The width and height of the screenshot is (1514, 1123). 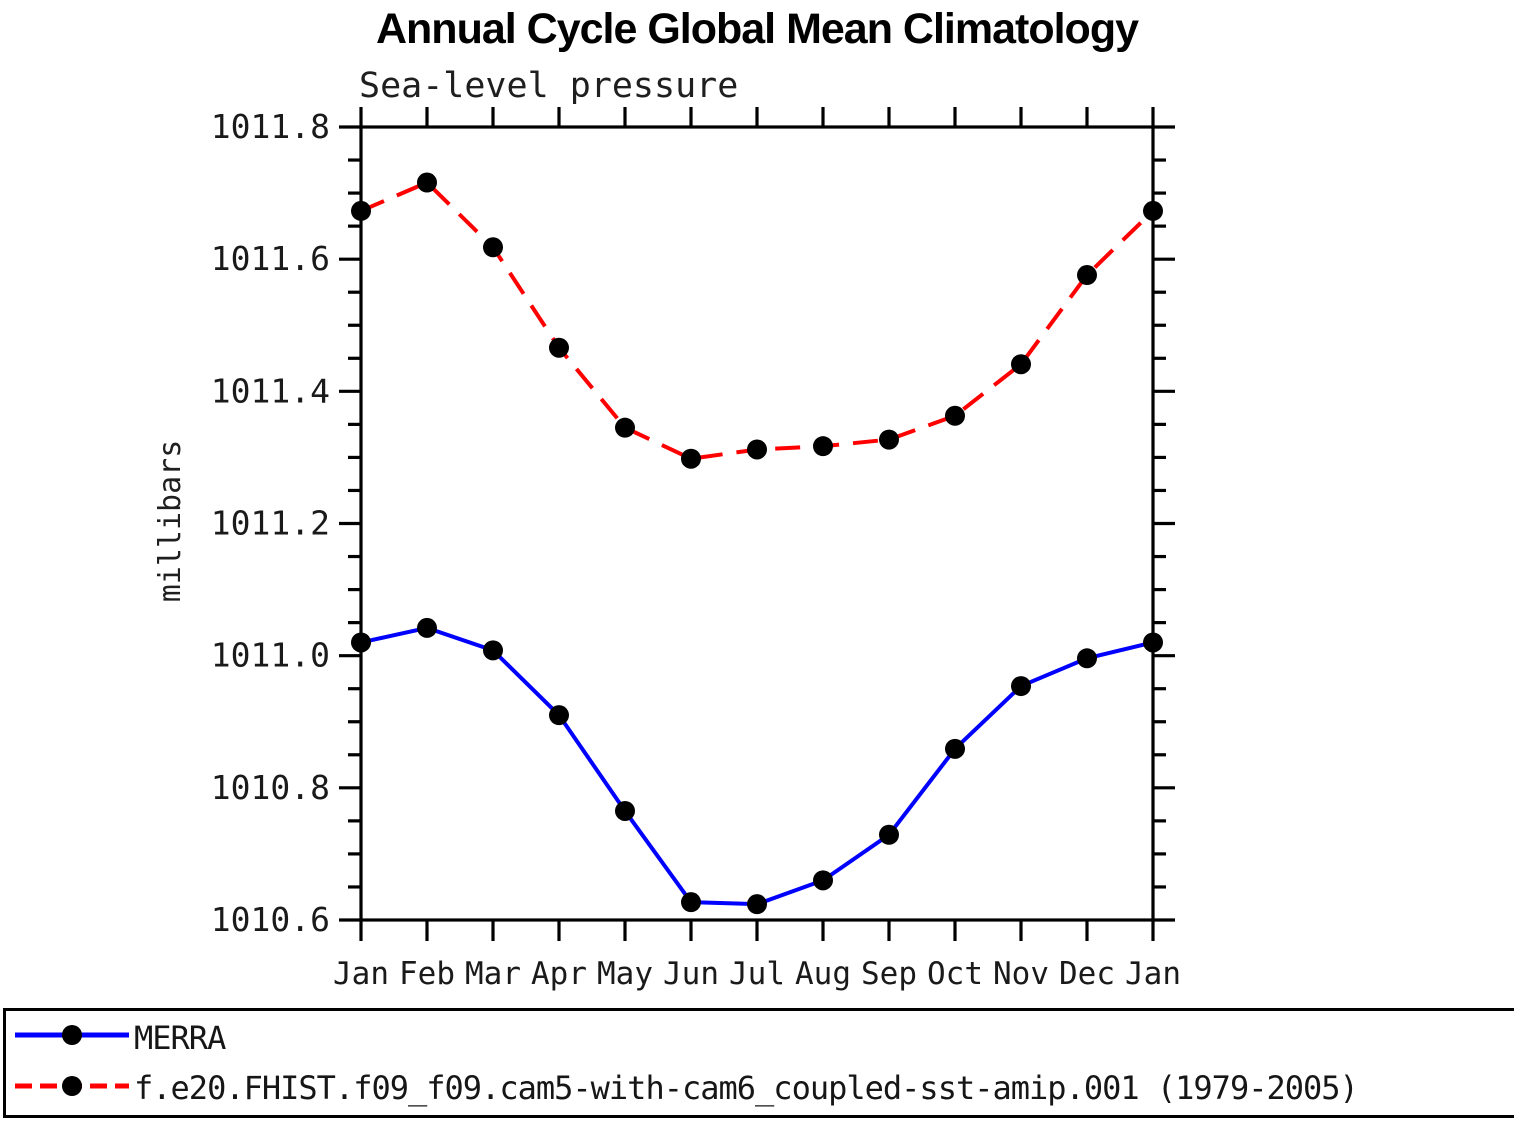 I want to click on y-tick-label: 1011.8, so click(x=270, y=126).